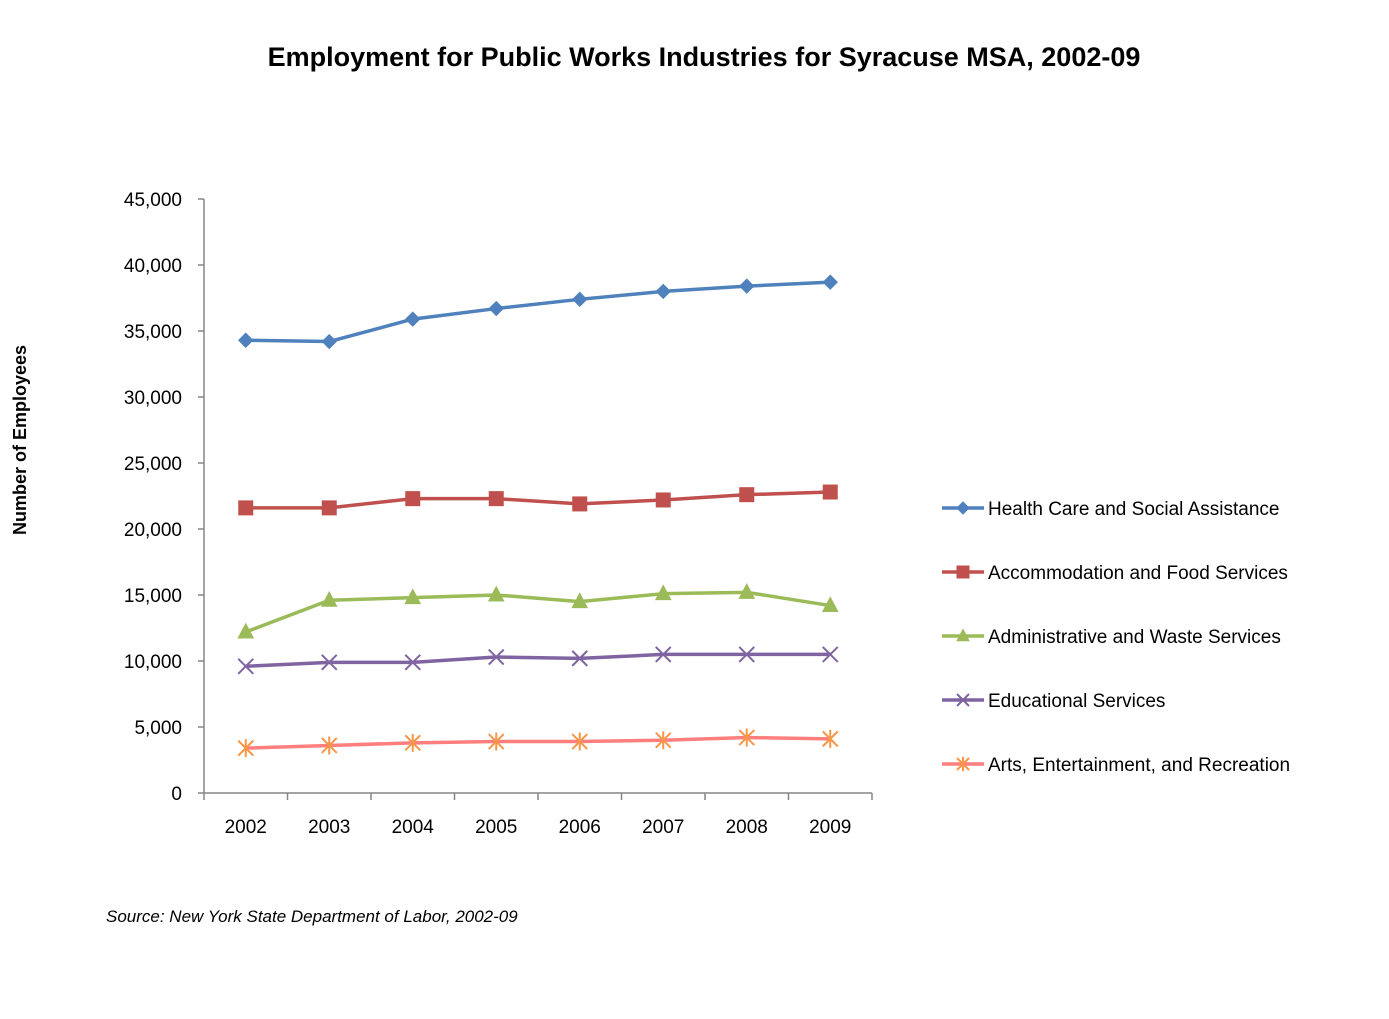 This screenshot has width=1389, height=1019. Describe the element at coordinates (580, 827) in the screenshot. I see `x-tick-label: 2006` at that location.